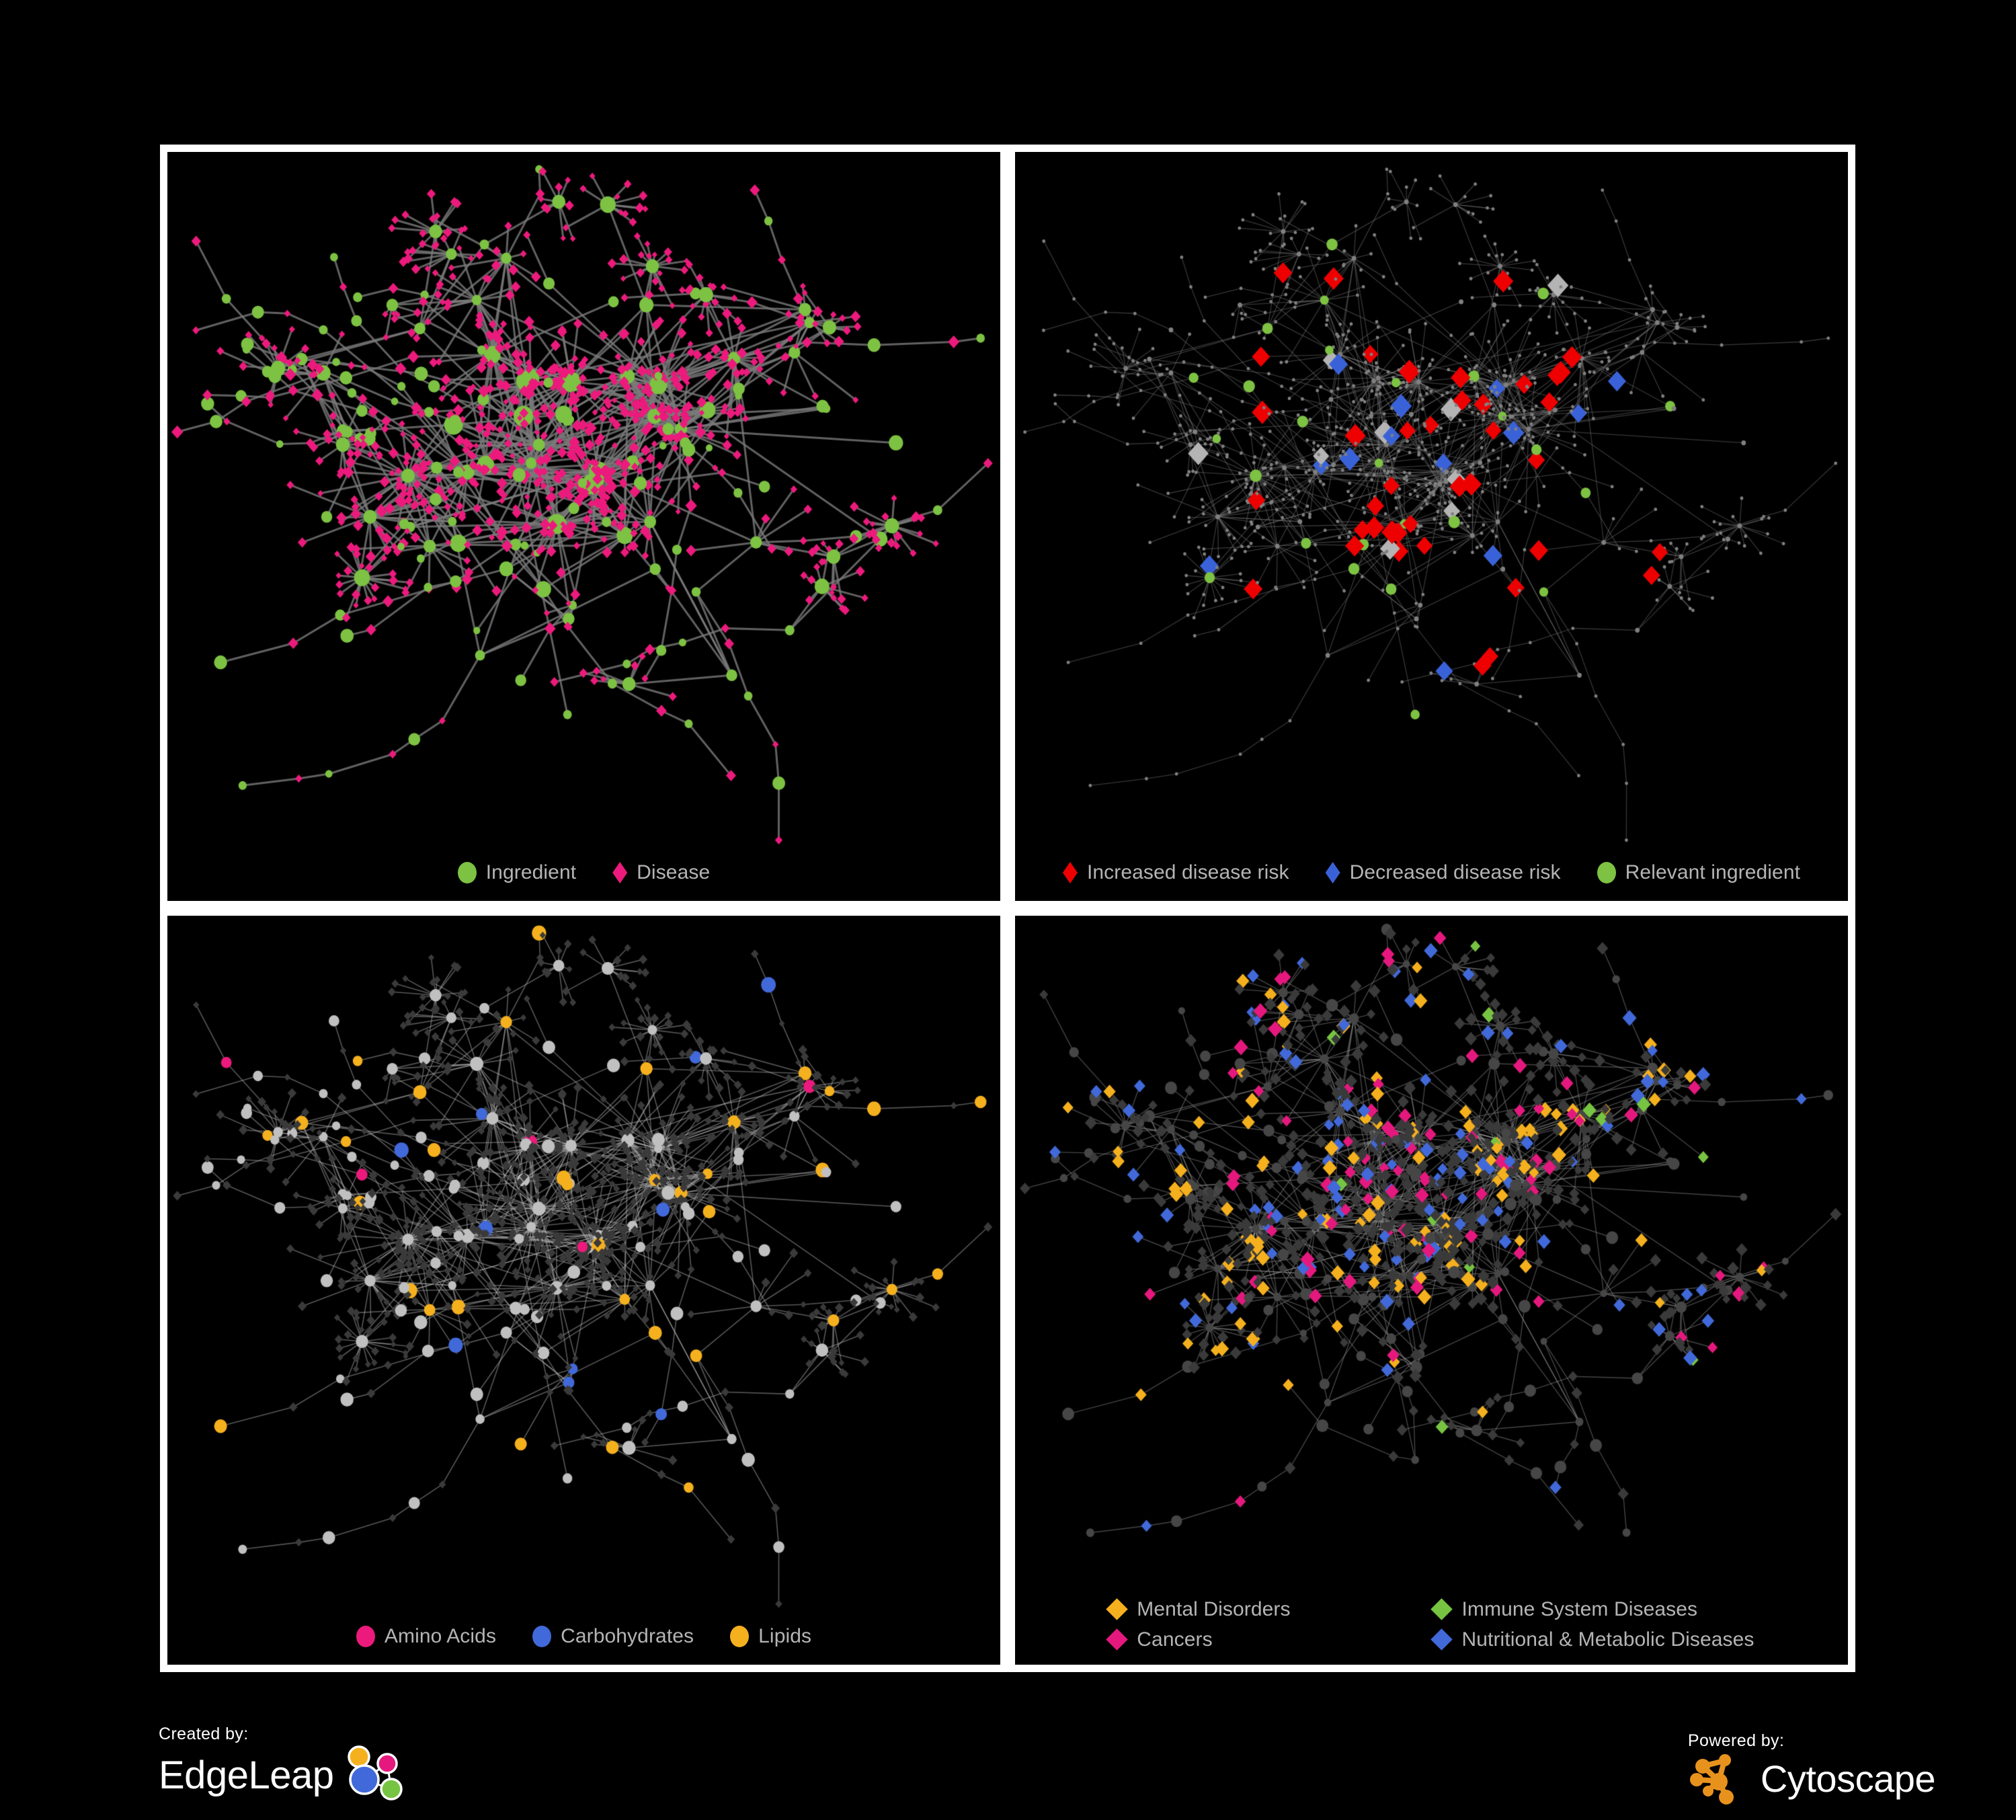 This screenshot has height=1820, width=2016. What do you see at coordinates (1117, 1639) in the screenshot?
I see `legend-marker-cancers` at bounding box center [1117, 1639].